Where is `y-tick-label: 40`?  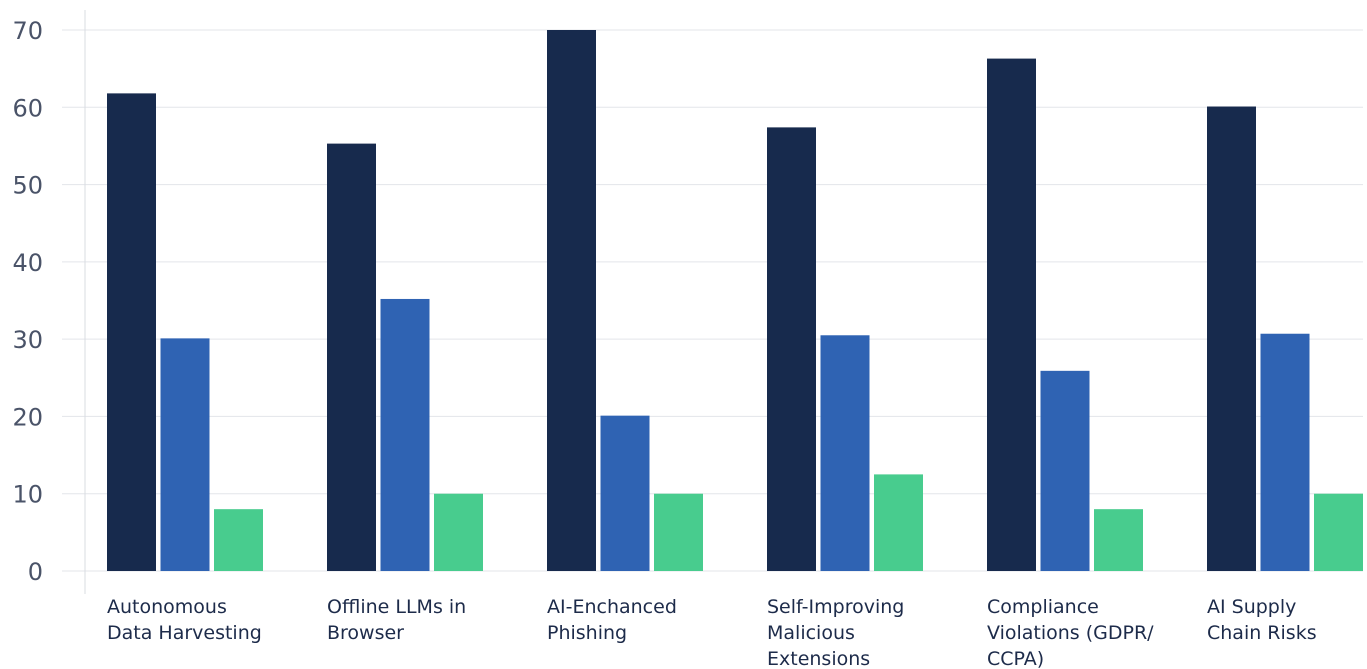
y-tick-label: 40 is located at coordinates (27, 263).